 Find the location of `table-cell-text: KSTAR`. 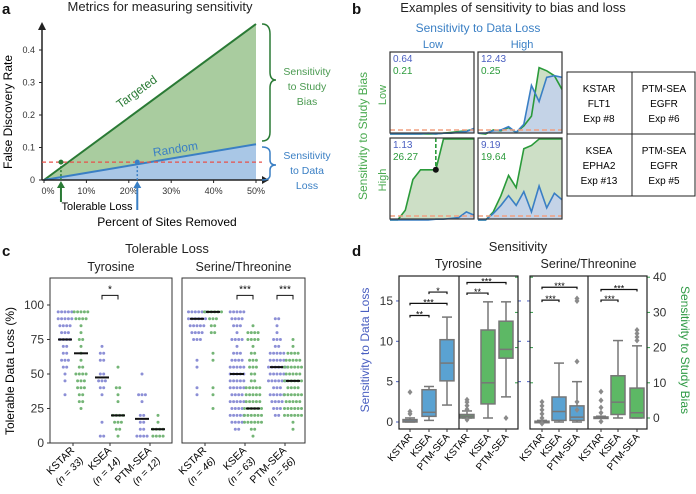

table-cell-text: KSTAR is located at coordinates (599, 89).